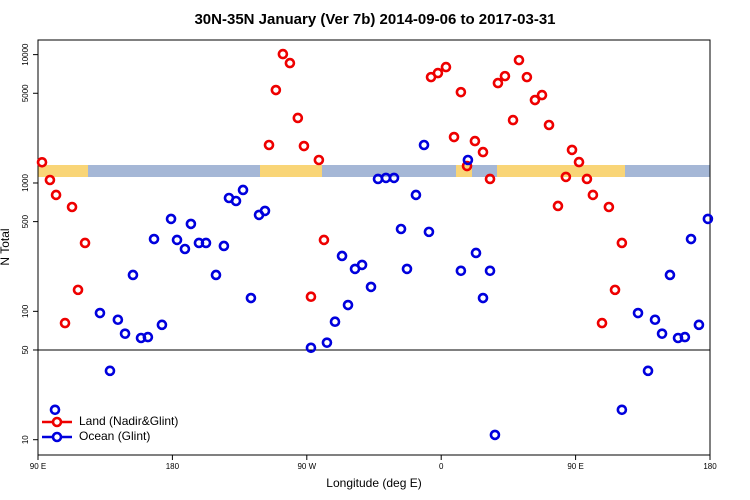  I want to click on legend-label: Ocean (Glint), so click(114, 436).